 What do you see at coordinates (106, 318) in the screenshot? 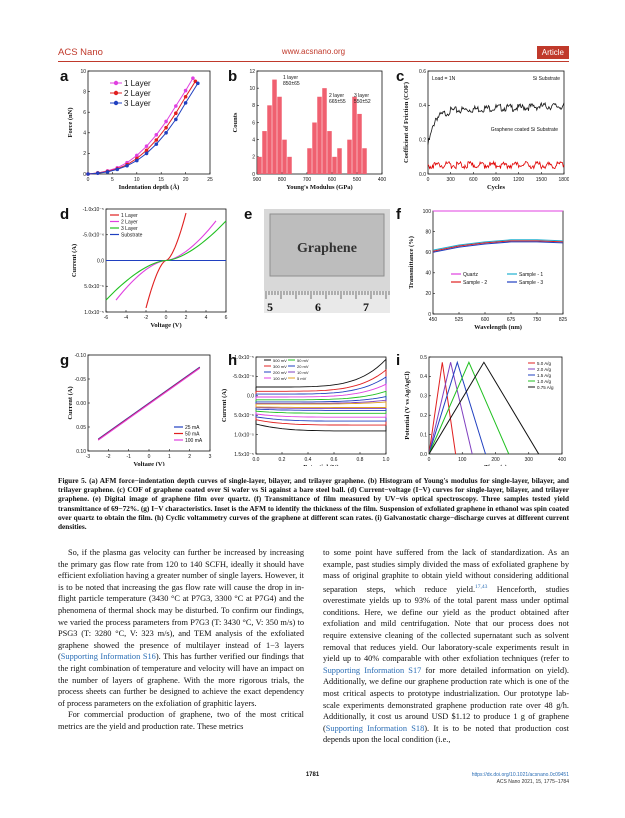
I see `x-tick-label-d: -6` at bounding box center [106, 318].